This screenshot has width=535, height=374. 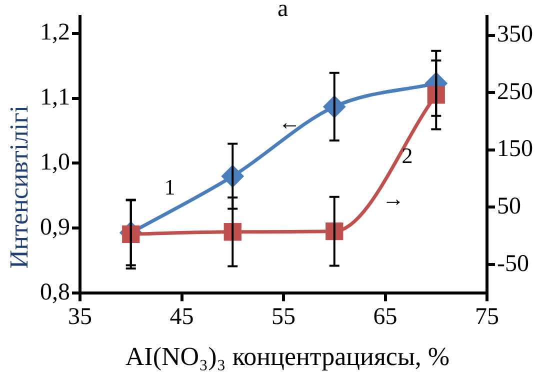 What do you see at coordinates (284, 317) in the screenshot?
I see `x-tick-label: 55` at bounding box center [284, 317].